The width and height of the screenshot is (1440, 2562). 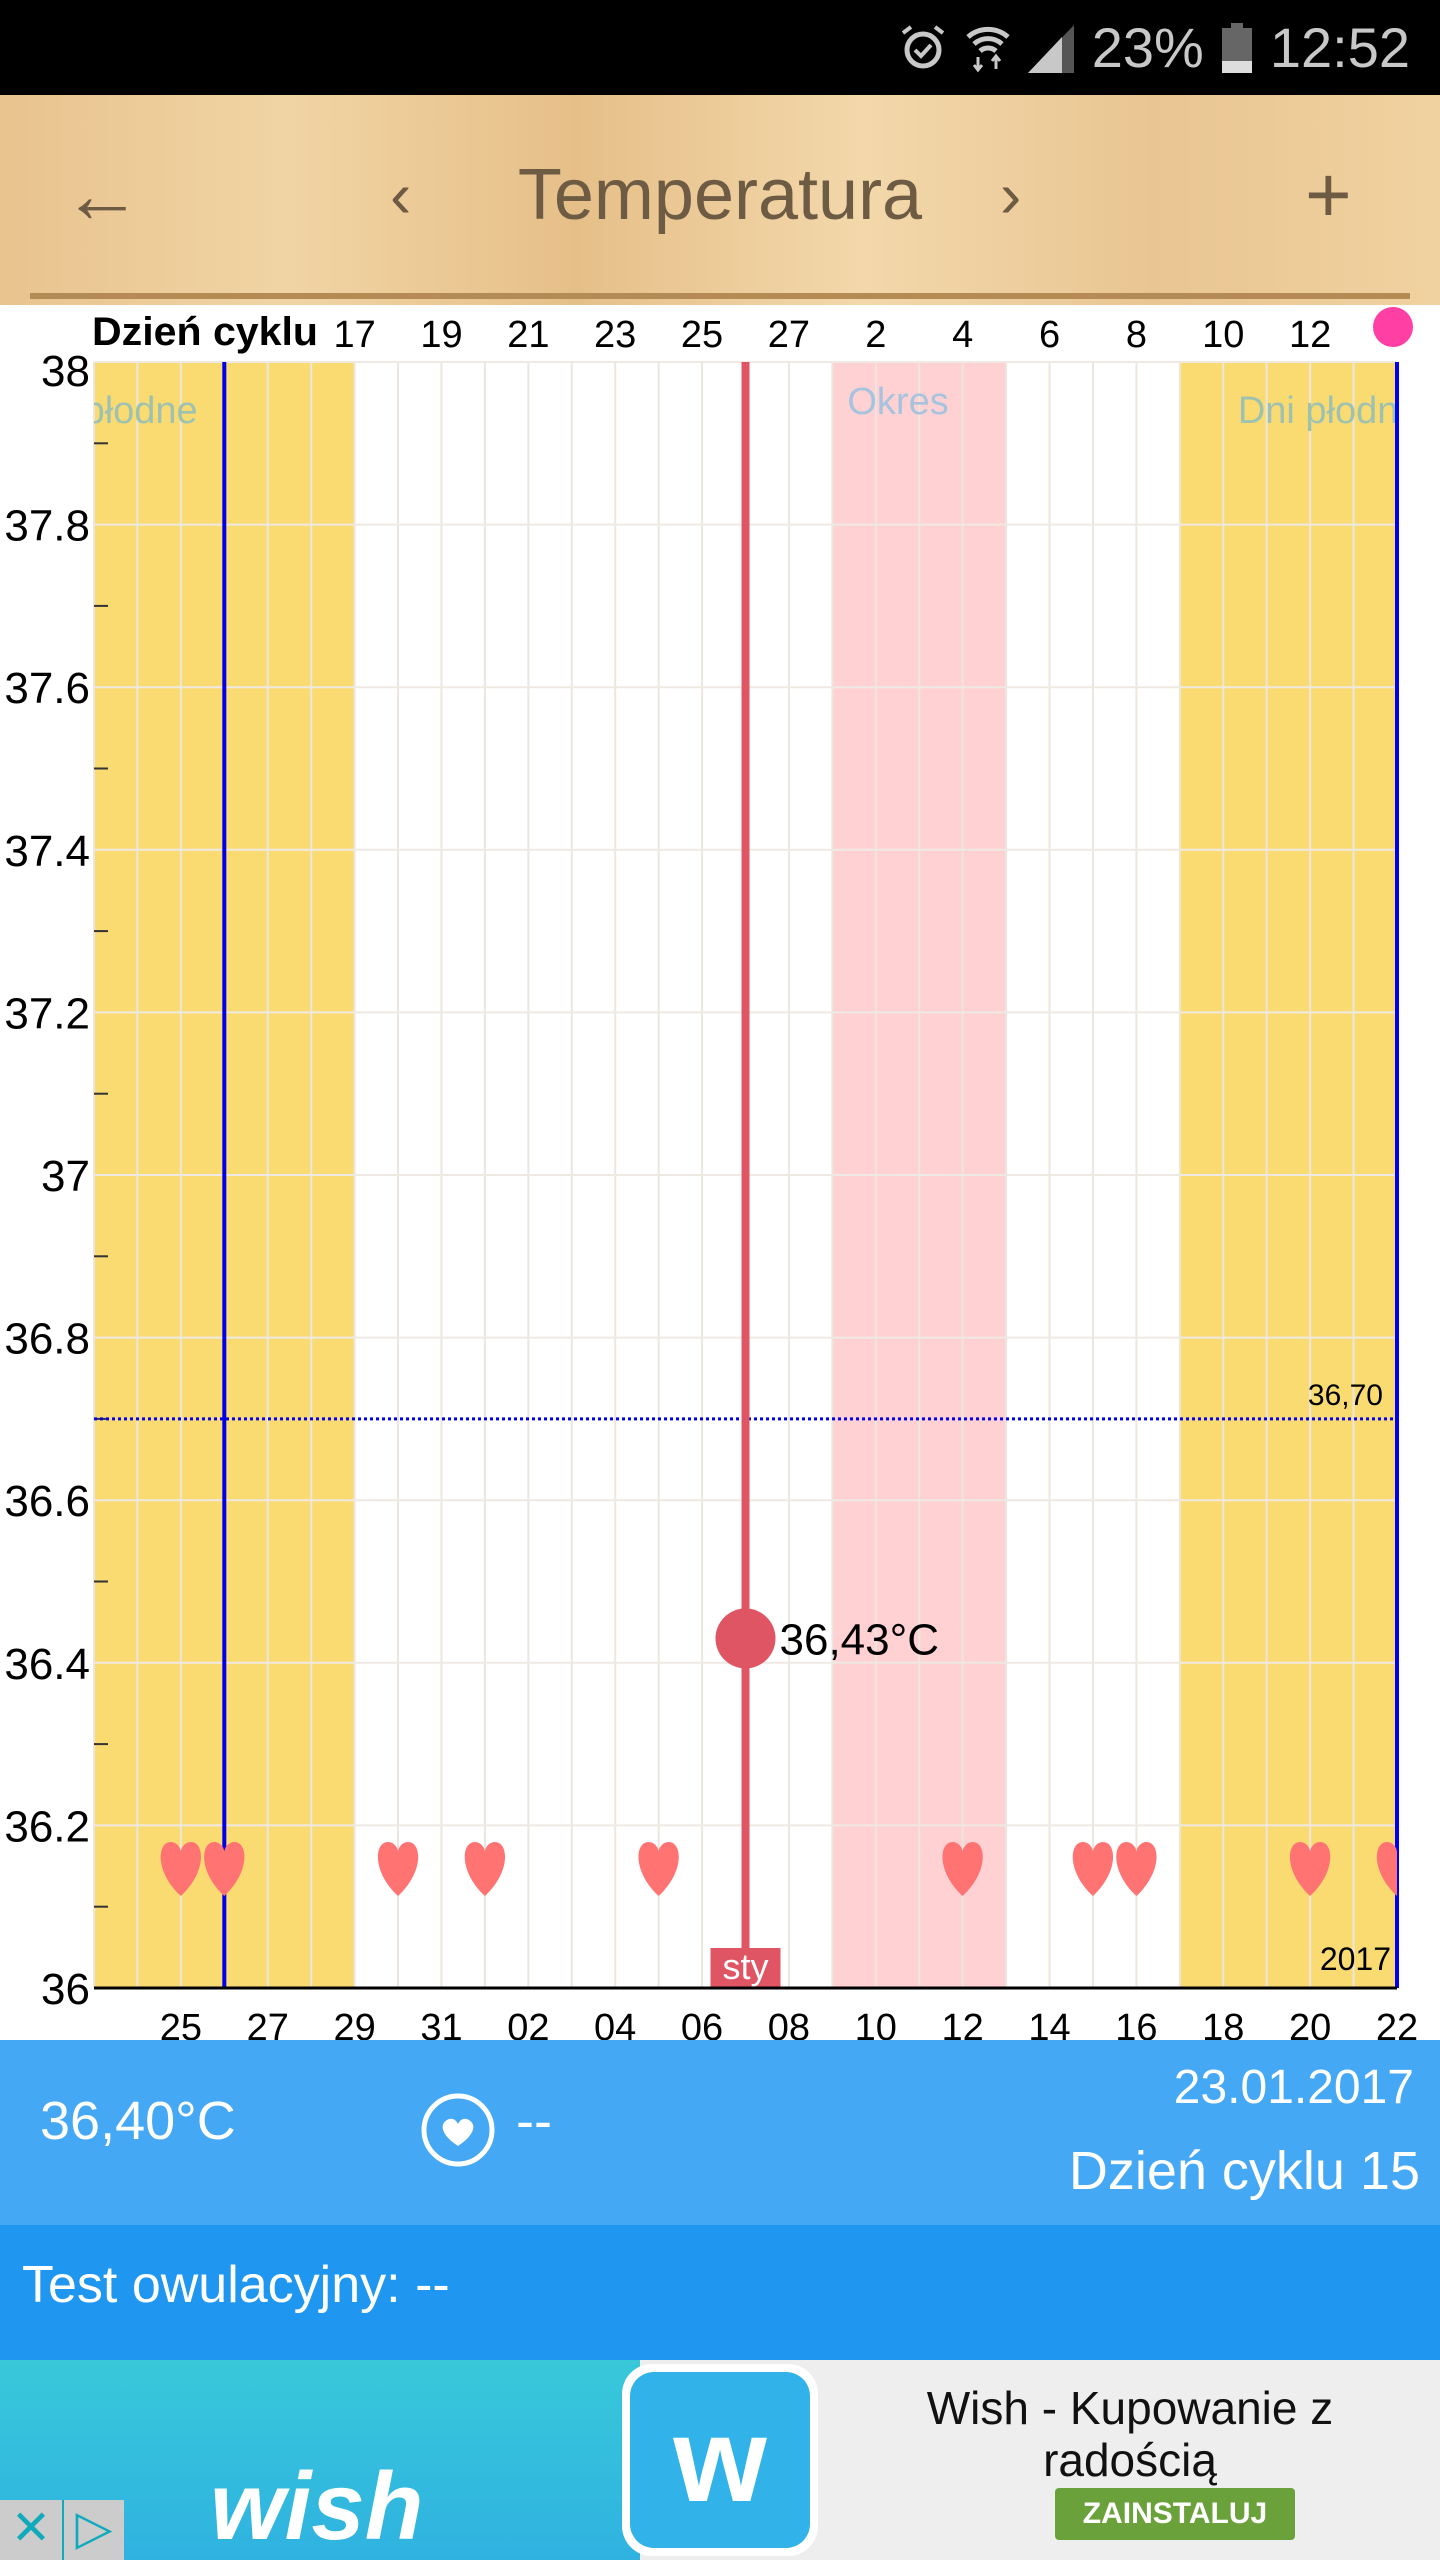 What do you see at coordinates (1328, 194) in the screenshot?
I see `plus-icon: +` at bounding box center [1328, 194].